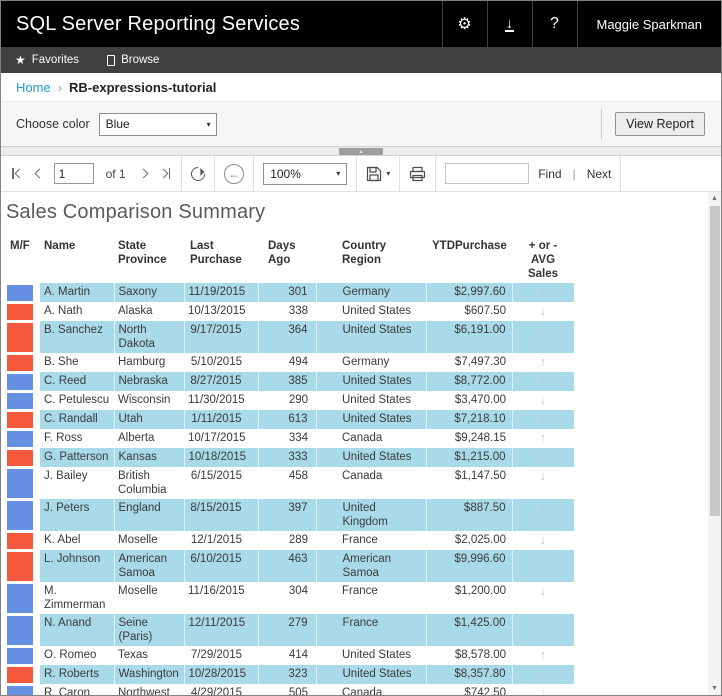 This screenshot has height=696, width=722. Describe the element at coordinates (649, 24) in the screenshot. I see `user-menu: Maggie Sparkman` at that location.